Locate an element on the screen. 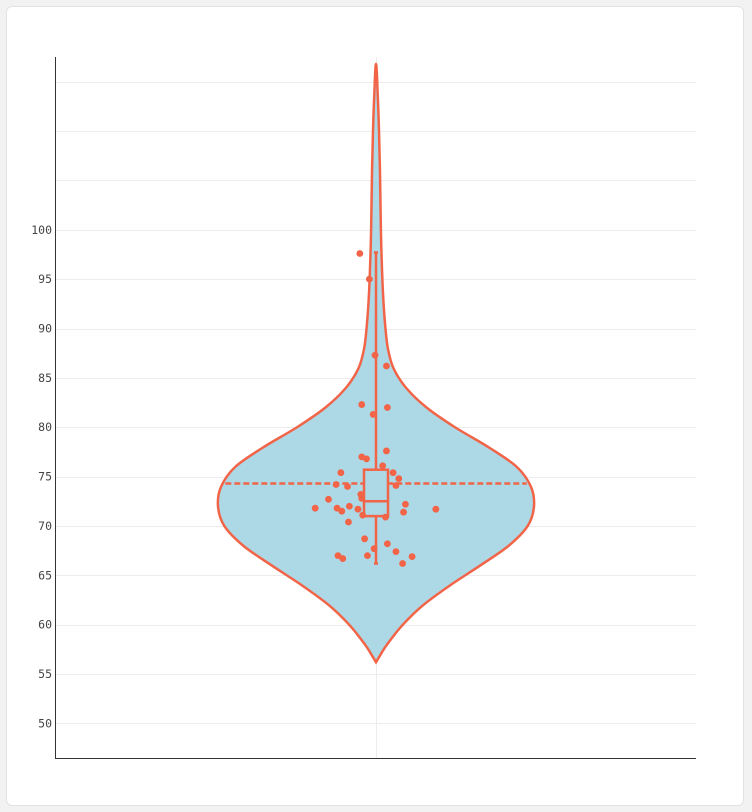  data-points is located at coordinates (375, 408).